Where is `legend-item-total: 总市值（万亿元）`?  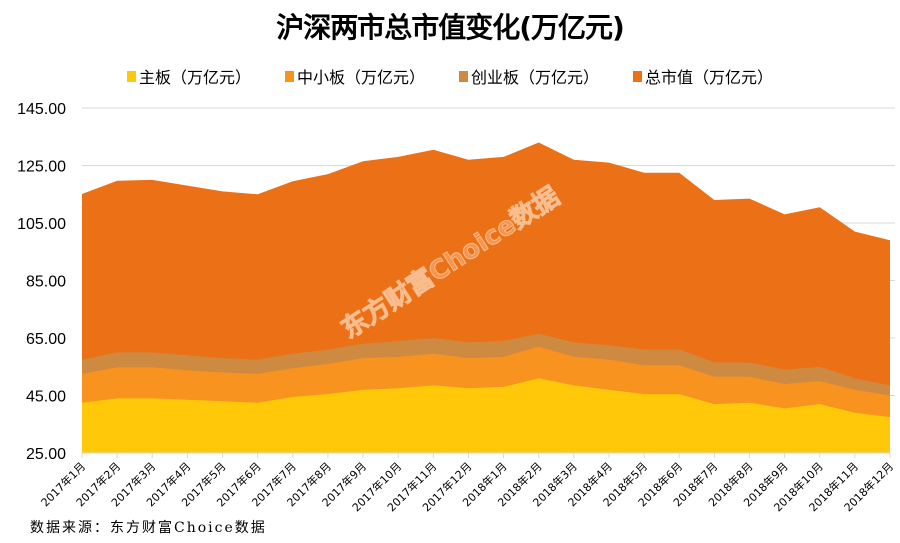
legend-item-total: 总市值（万亿元） is located at coordinates (703, 76).